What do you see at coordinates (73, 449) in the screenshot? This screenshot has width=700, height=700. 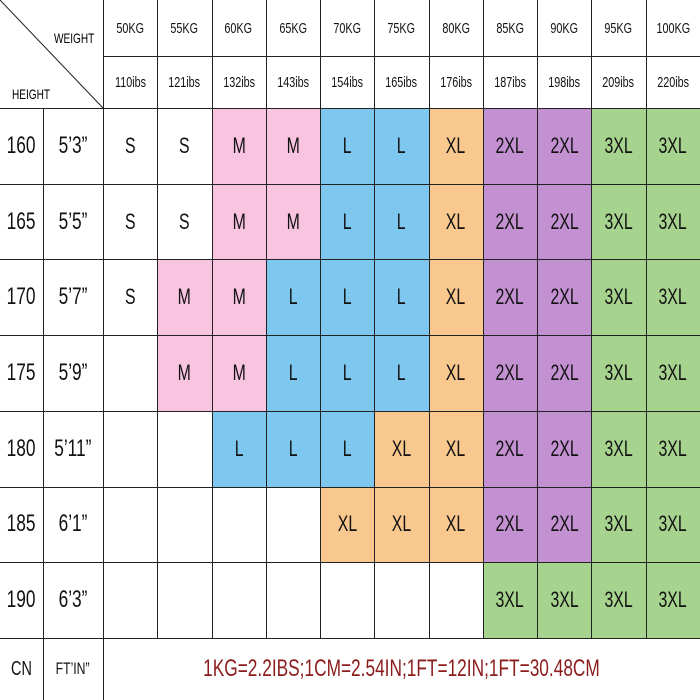 I see `height-ft: 5’11”` at bounding box center [73, 449].